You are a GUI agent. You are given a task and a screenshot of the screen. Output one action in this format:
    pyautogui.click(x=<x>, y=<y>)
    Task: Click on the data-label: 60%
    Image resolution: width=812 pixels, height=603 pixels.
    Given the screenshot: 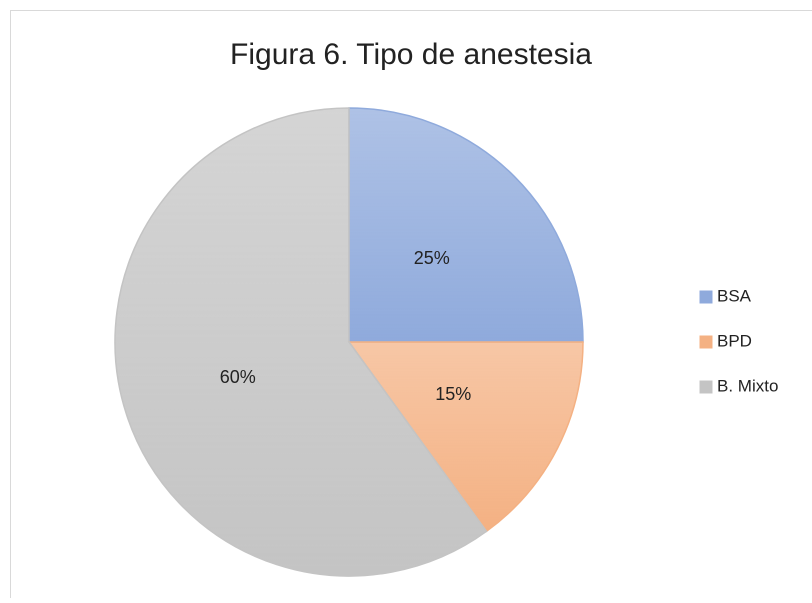 What is the action you would take?
    pyautogui.click(x=238, y=377)
    